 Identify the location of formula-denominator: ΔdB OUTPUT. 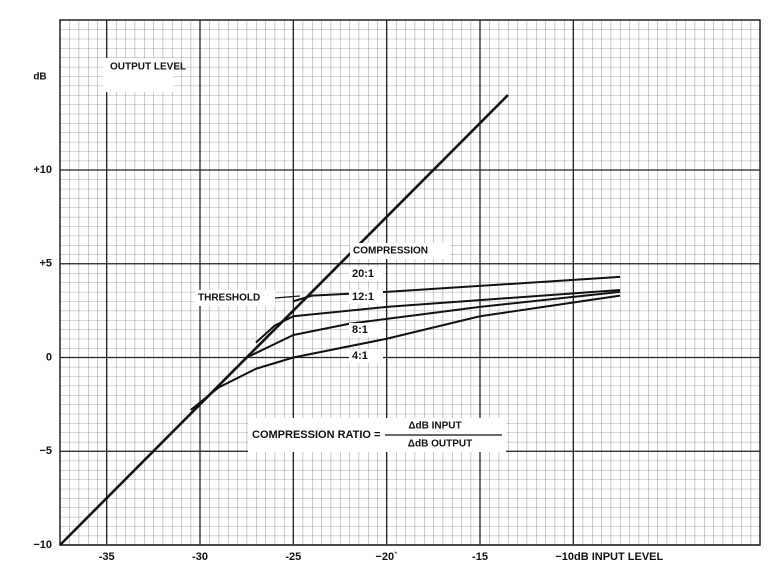
(440, 444).